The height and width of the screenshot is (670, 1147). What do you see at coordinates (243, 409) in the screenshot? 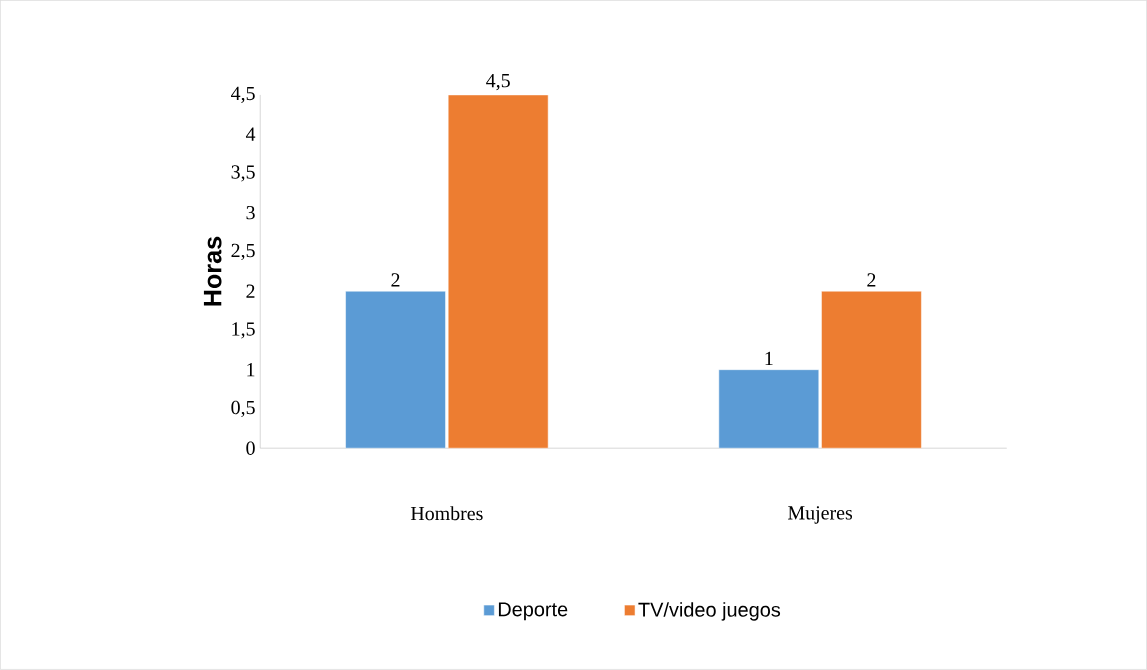
I see `y-tick-label: 0,5` at bounding box center [243, 409].